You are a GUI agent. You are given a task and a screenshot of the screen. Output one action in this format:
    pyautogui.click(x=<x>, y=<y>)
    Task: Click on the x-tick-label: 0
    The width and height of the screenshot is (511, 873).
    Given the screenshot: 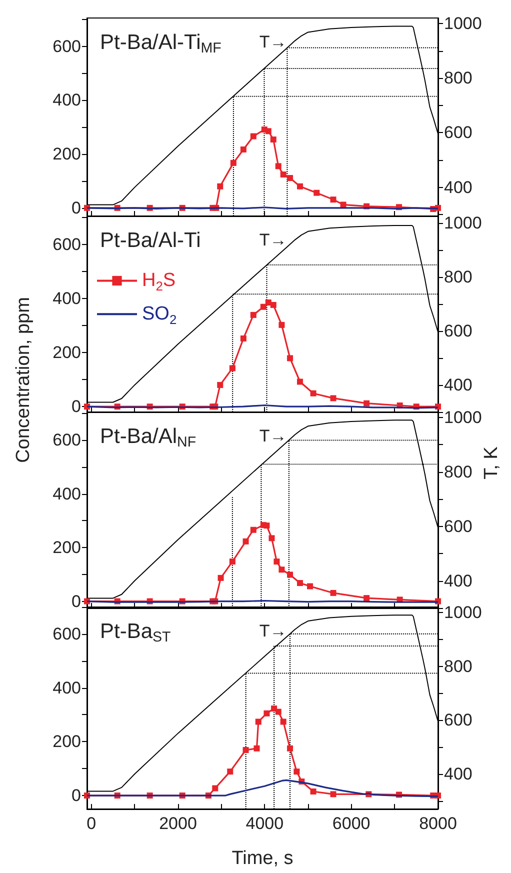 What is the action you would take?
    pyautogui.click(x=91, y=823)
    